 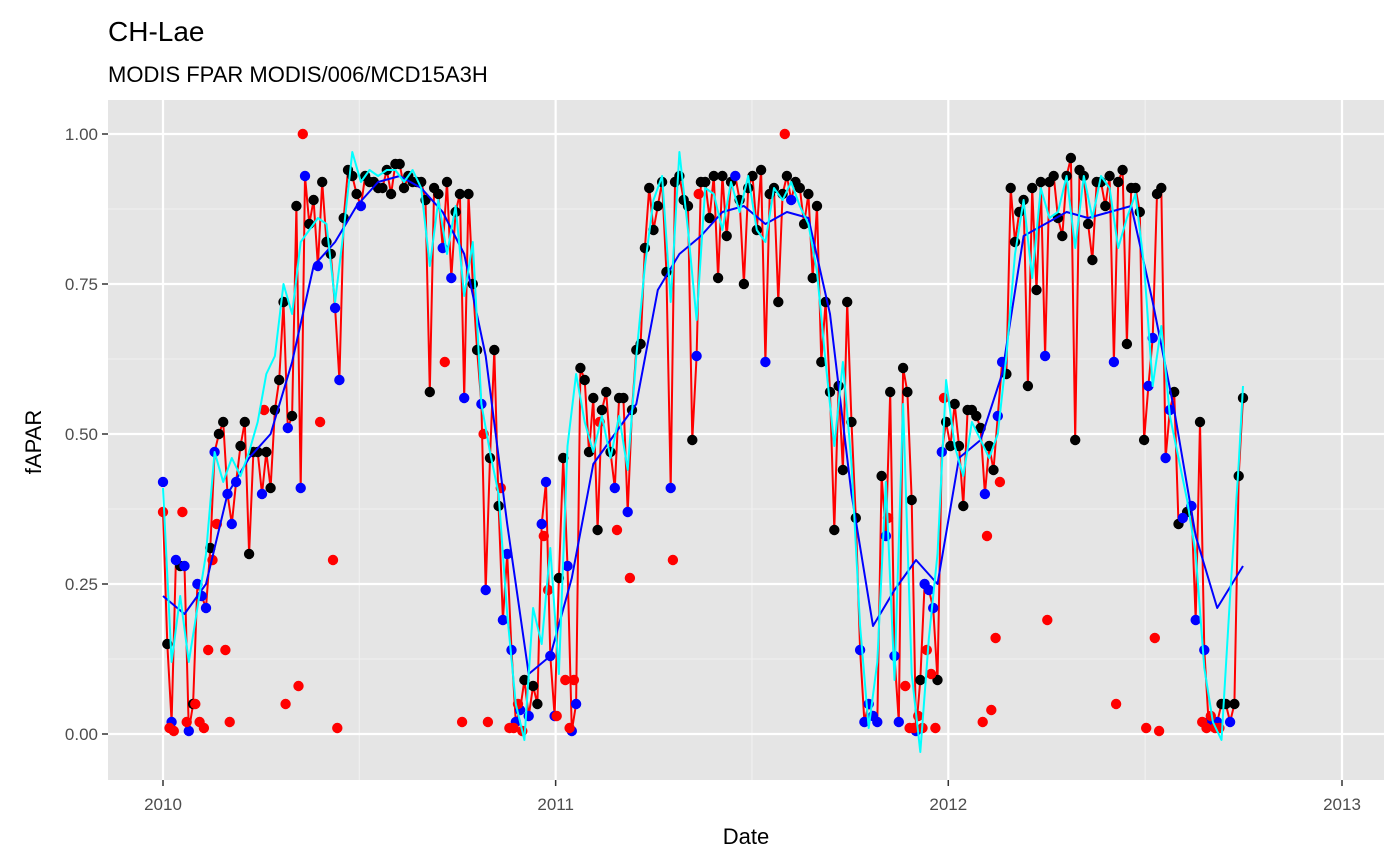 I want to click on y-tick-label: 0.25, so click(x=81, y=584).